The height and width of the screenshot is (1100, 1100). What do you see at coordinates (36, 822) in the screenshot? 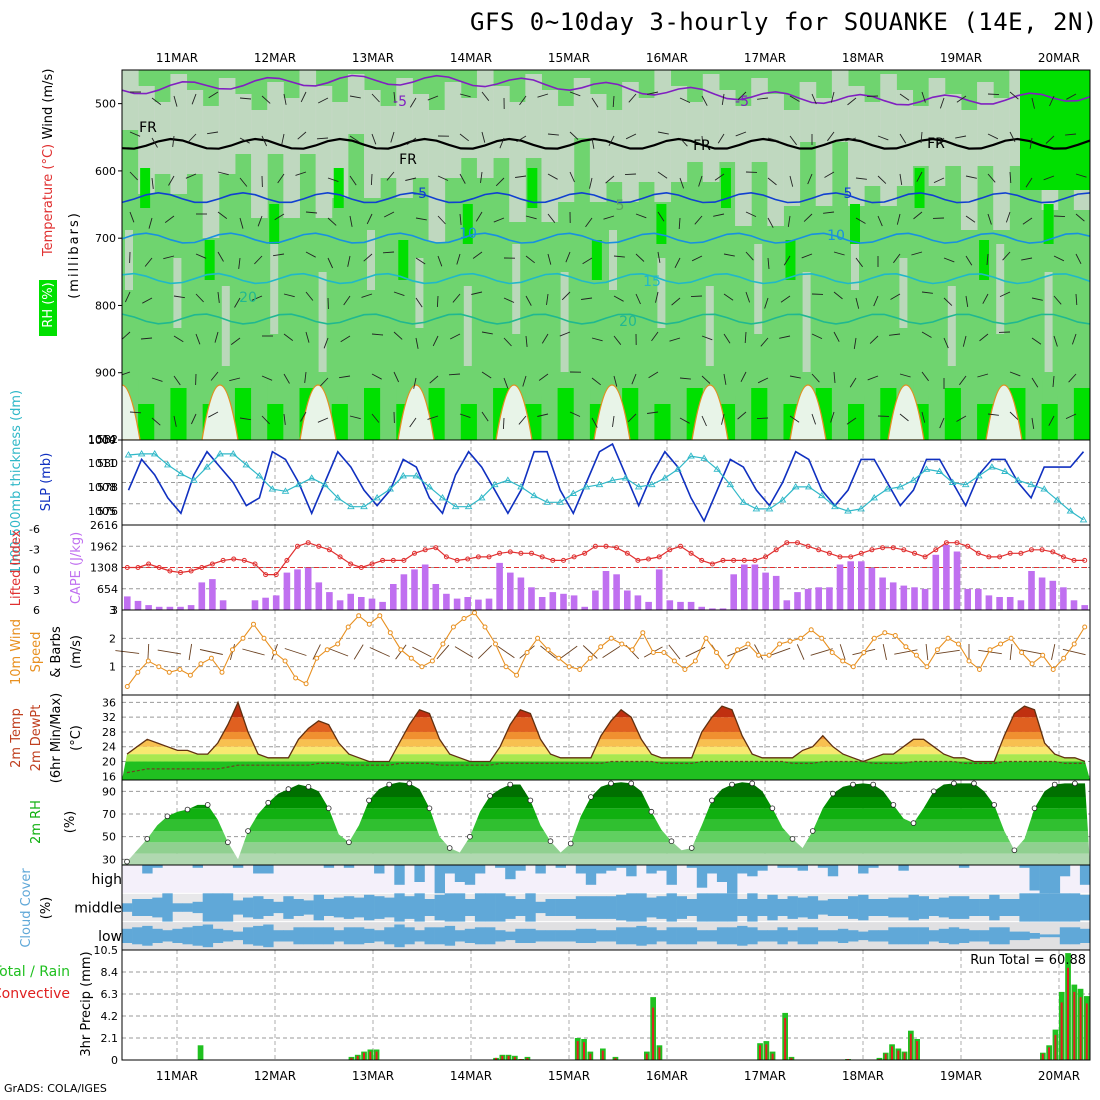
I see `axis-label-rh2m: 2m RH` at bounding box center [36, 822].